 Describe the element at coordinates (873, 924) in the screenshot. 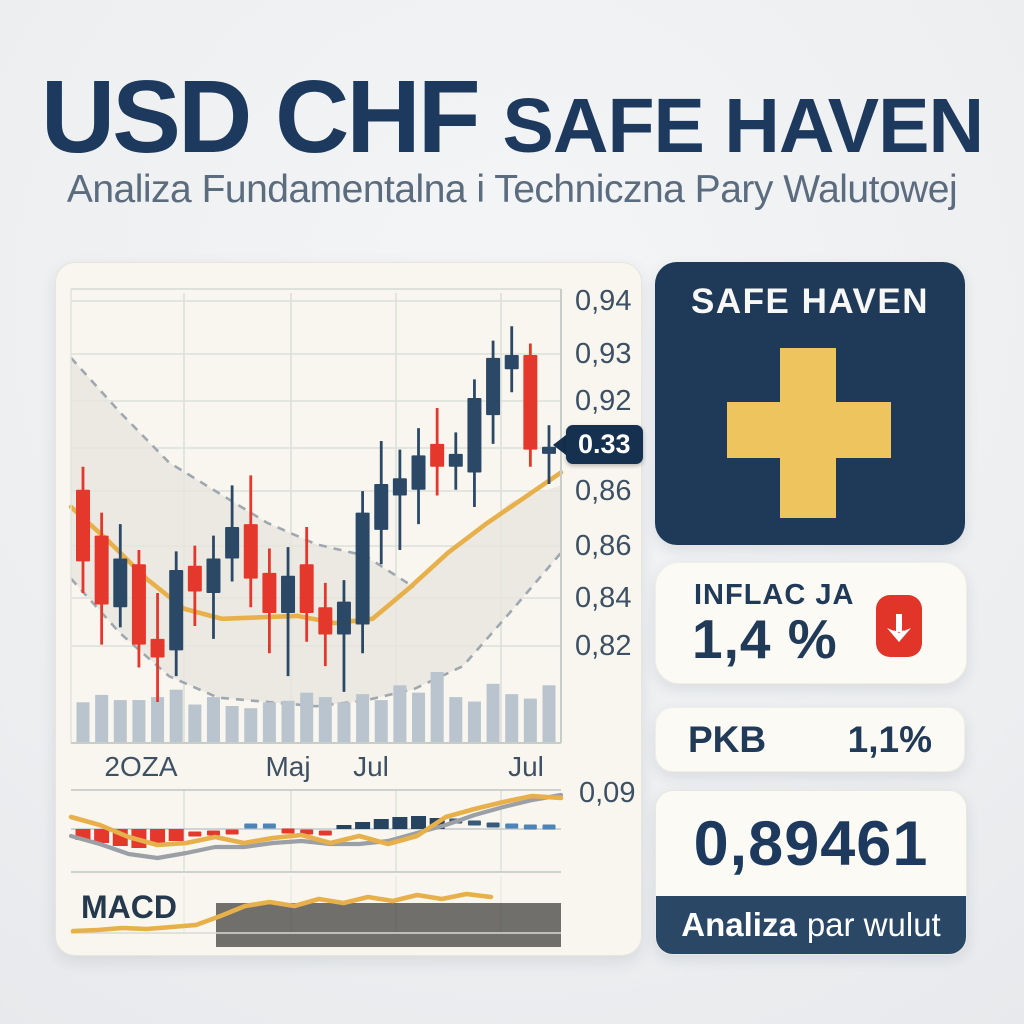

I see `price-footer-rest: par wulut` at that location.